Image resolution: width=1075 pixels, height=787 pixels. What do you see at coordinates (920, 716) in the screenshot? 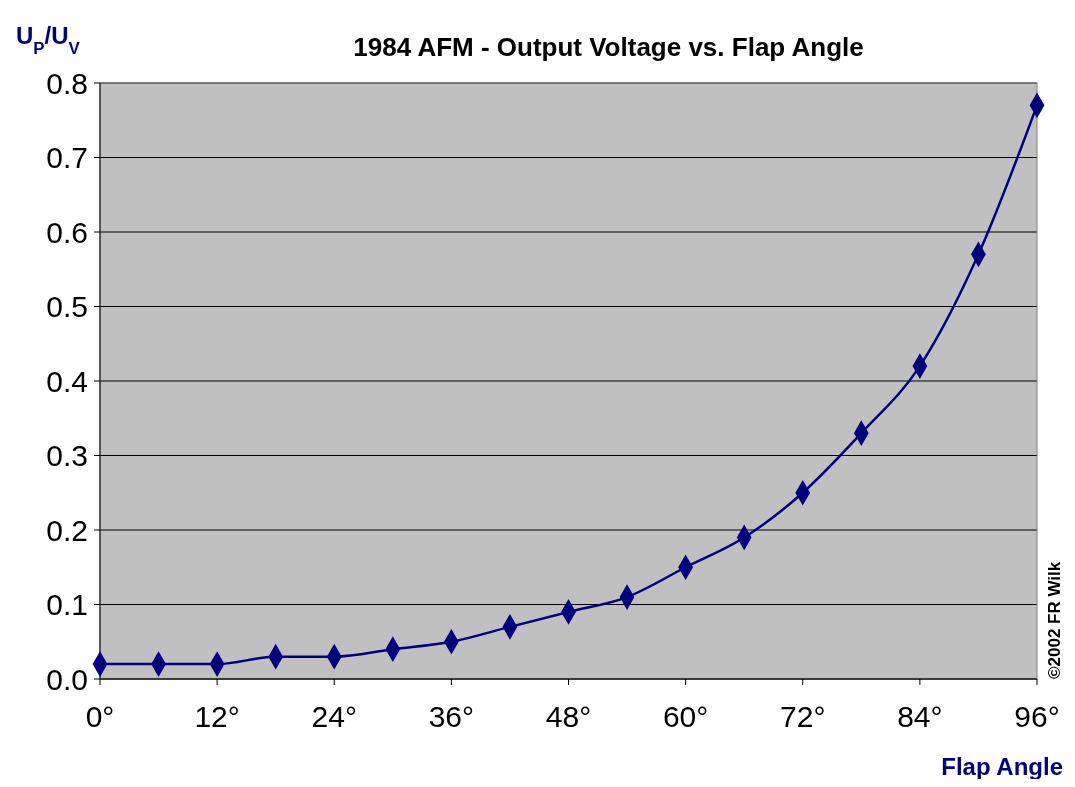
I see `x-tick-label: 84°` at bounding box center [920, 716].